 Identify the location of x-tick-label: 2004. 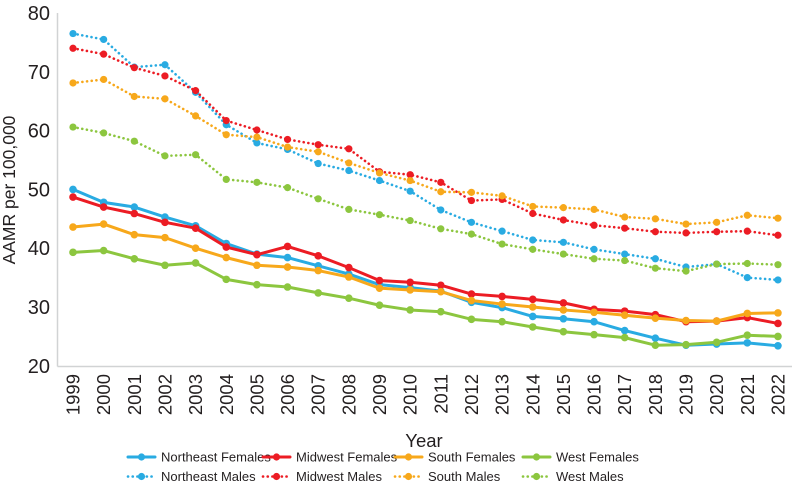
(226, 394).